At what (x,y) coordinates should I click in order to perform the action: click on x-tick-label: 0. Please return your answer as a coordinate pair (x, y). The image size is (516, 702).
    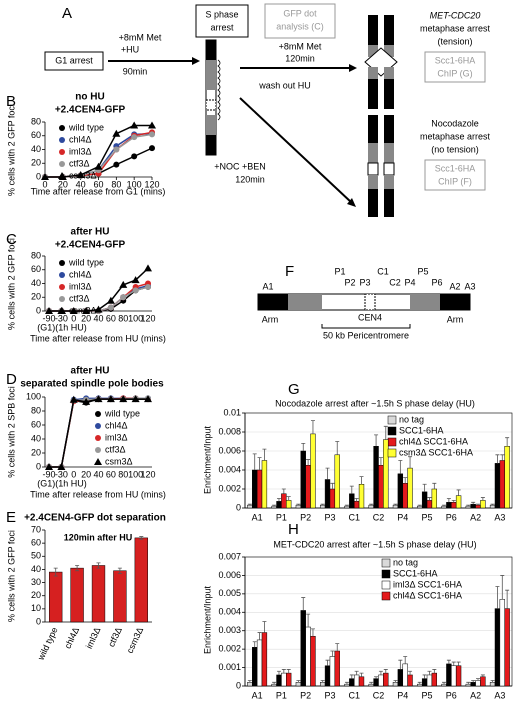
    Looking at the image, I should click on (73, 474).